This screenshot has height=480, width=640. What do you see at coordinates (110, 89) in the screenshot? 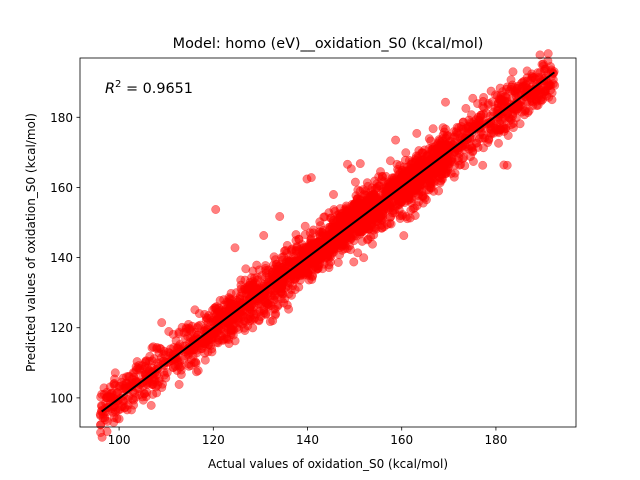
I see `r-squared-symbol: R` at bounding box center [110, 89].